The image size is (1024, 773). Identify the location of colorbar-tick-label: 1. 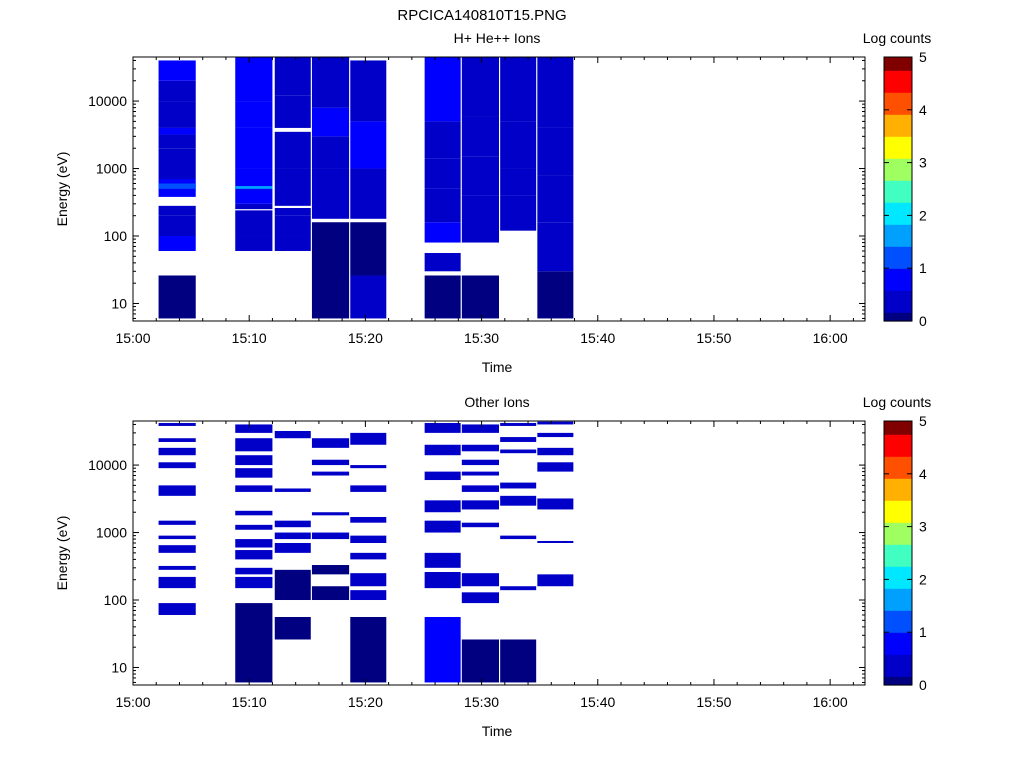
(923, 632).